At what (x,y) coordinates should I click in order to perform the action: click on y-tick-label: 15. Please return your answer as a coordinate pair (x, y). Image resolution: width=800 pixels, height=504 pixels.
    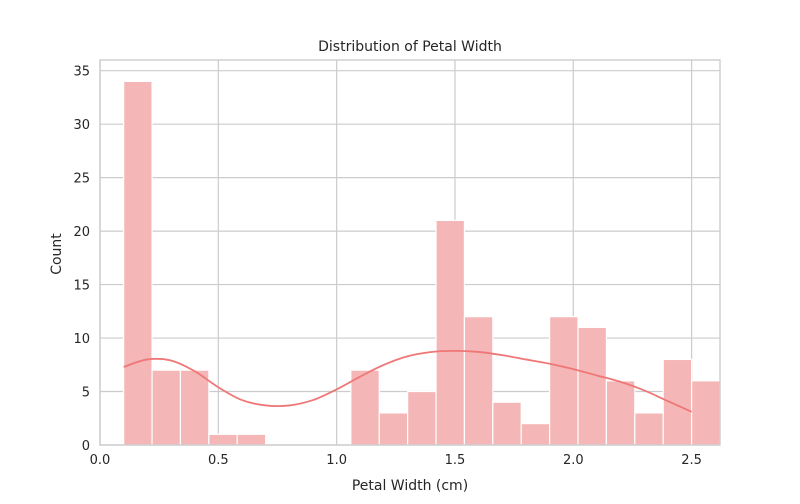
    Looking at the image, I should click on (81, 286).